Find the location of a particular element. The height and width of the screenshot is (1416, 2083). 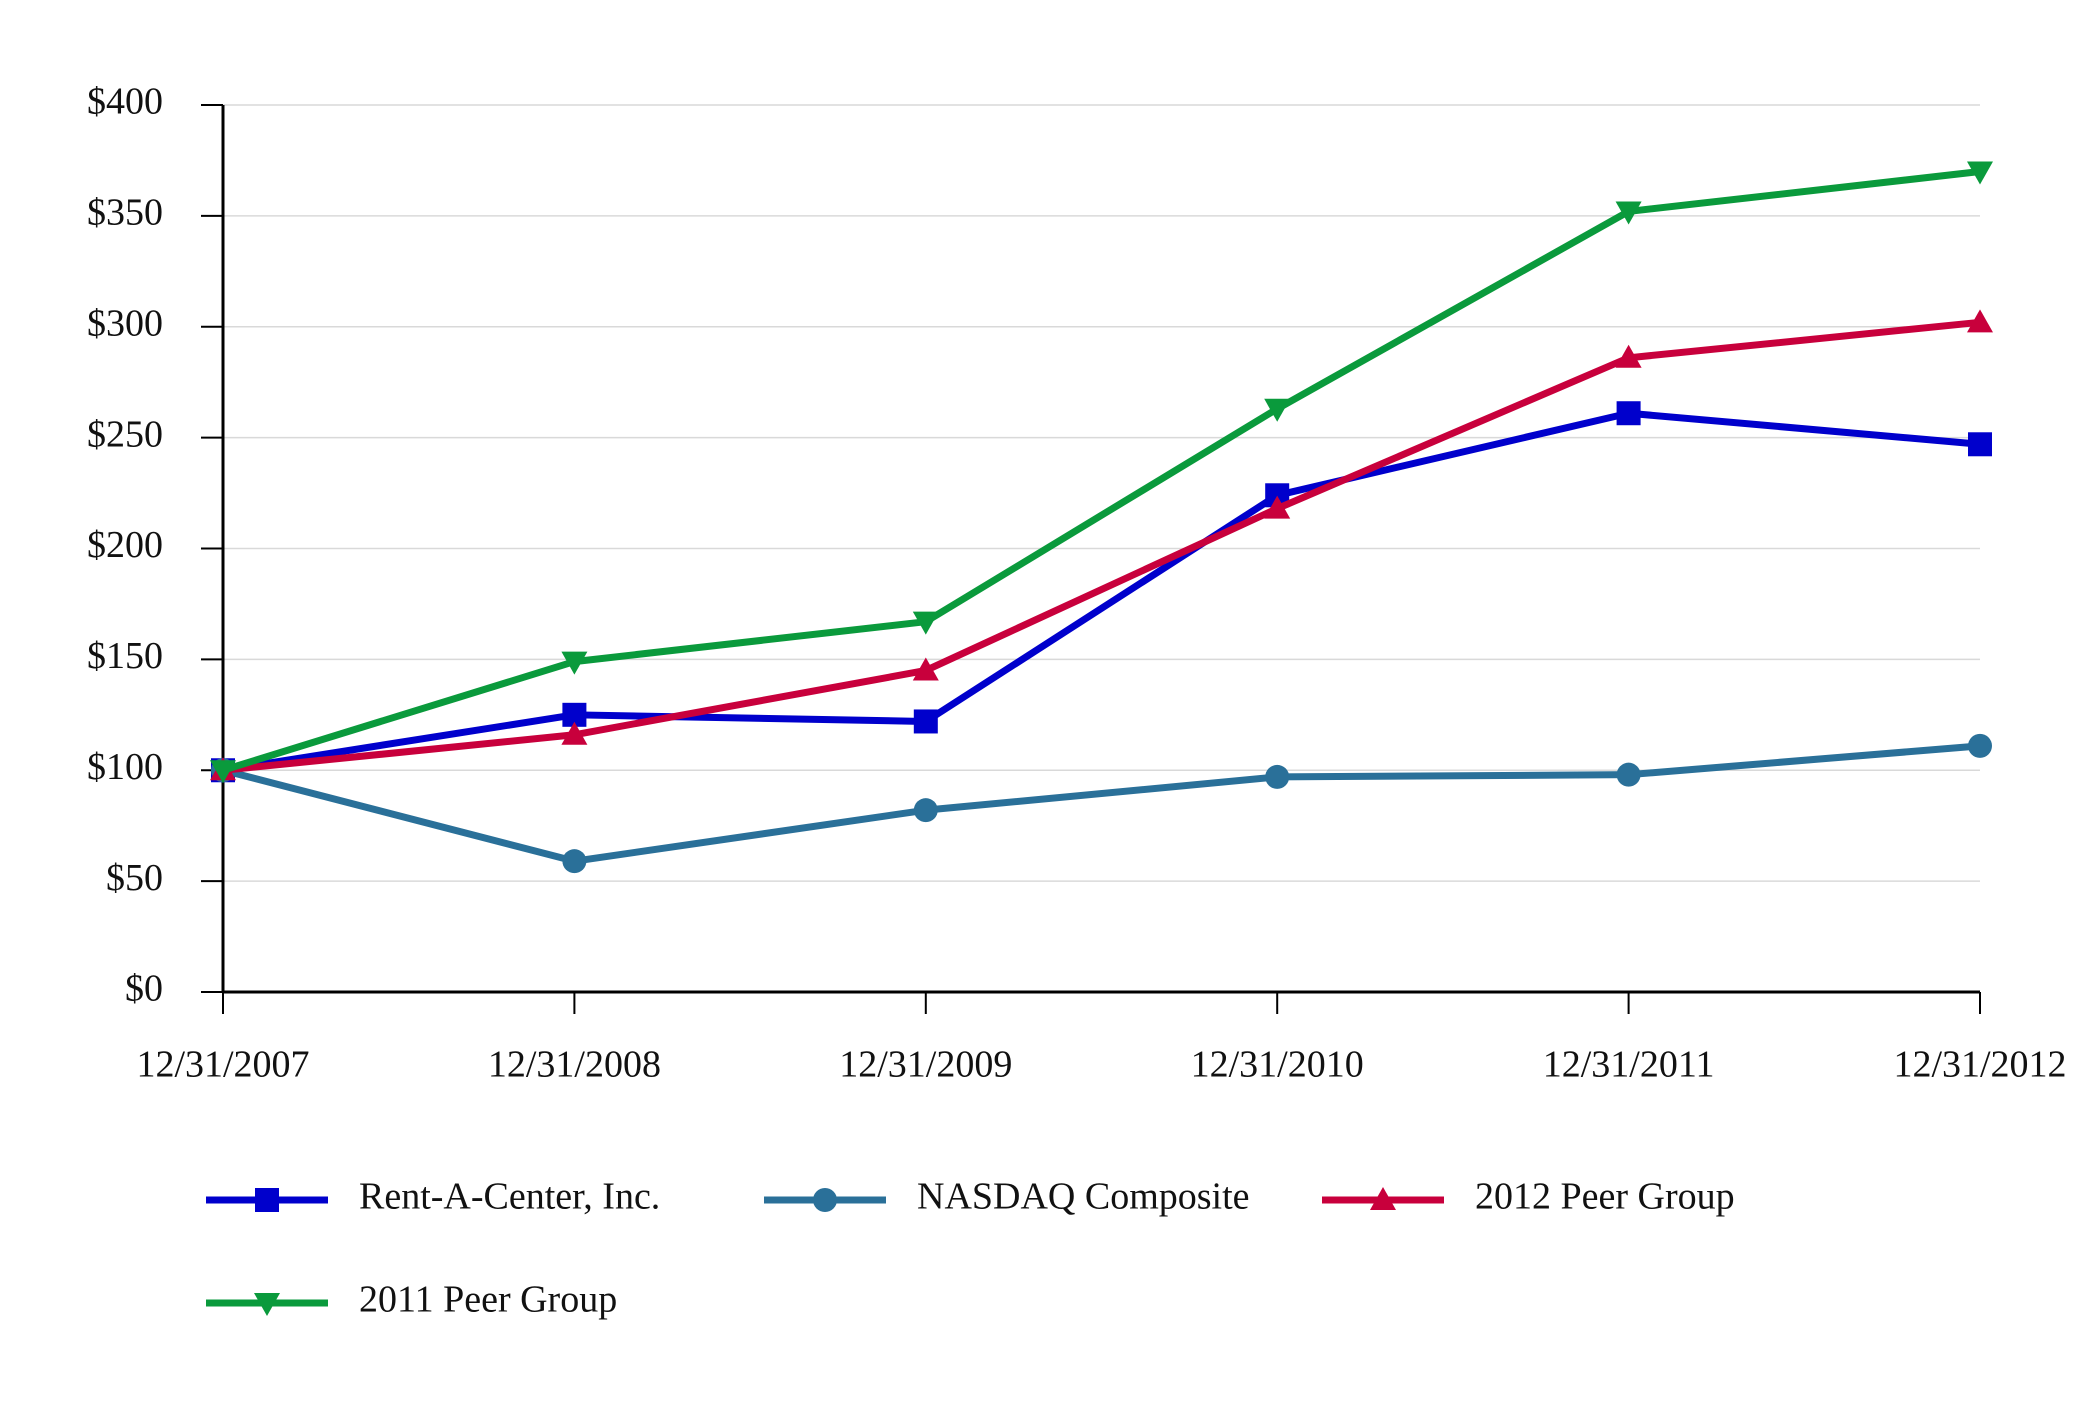

x-tick-label: 12/31/2007 is located at coordinates (222, 1065).